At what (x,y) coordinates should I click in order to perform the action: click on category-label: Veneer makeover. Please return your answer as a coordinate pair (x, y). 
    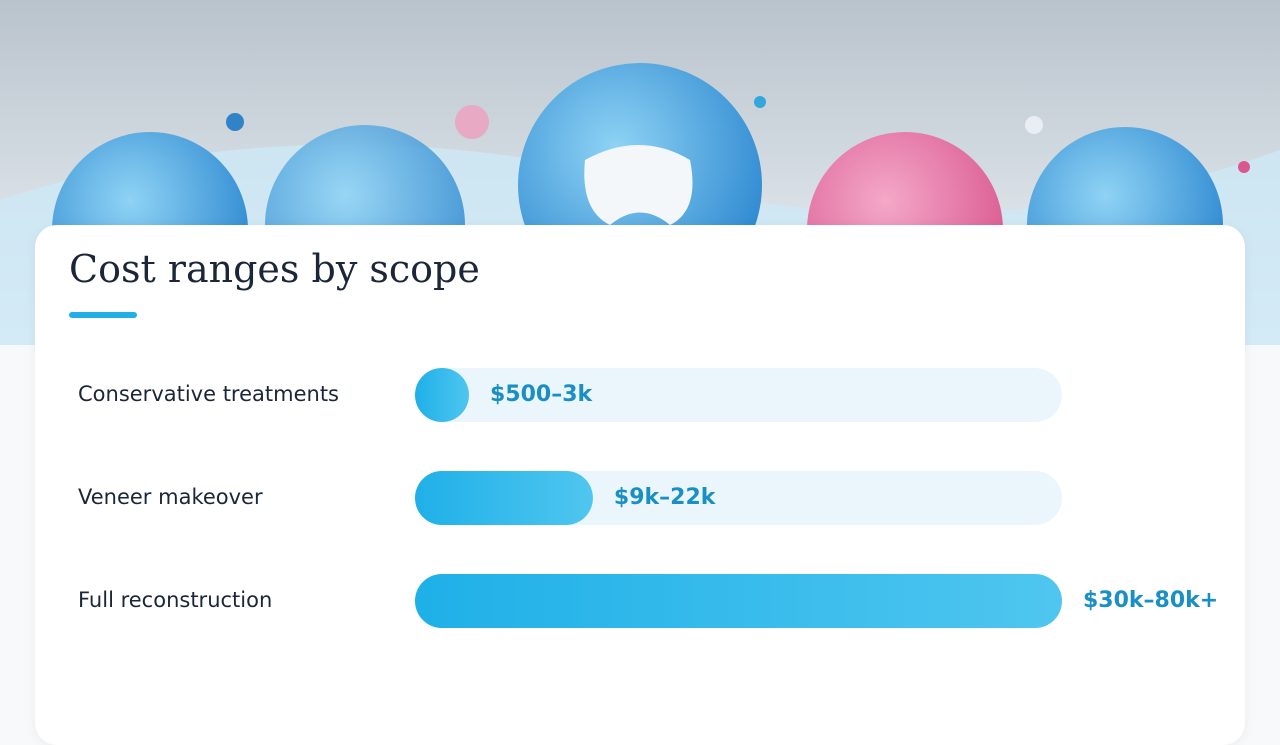
    Looking at the image, I should click on (170, 497).